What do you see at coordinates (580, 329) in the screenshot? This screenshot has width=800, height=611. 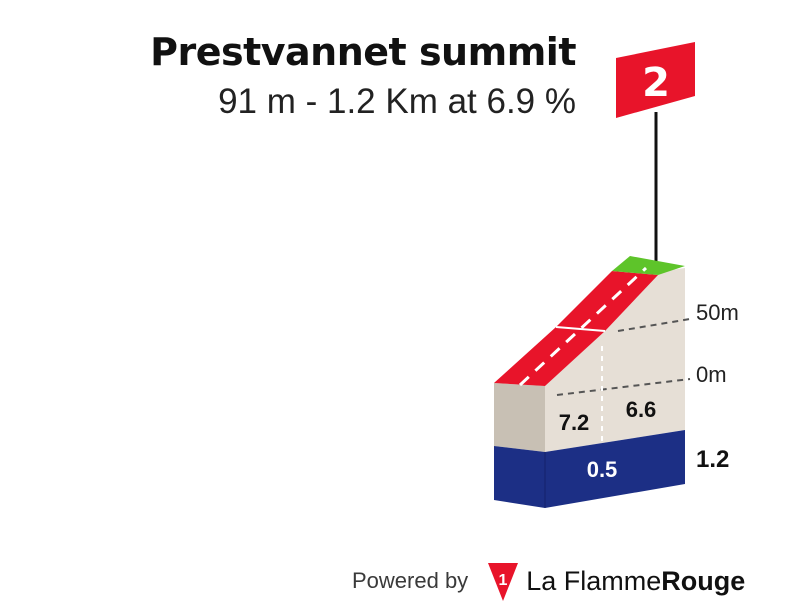 I see `road-segment-separator` at bounding box center [580, 329].